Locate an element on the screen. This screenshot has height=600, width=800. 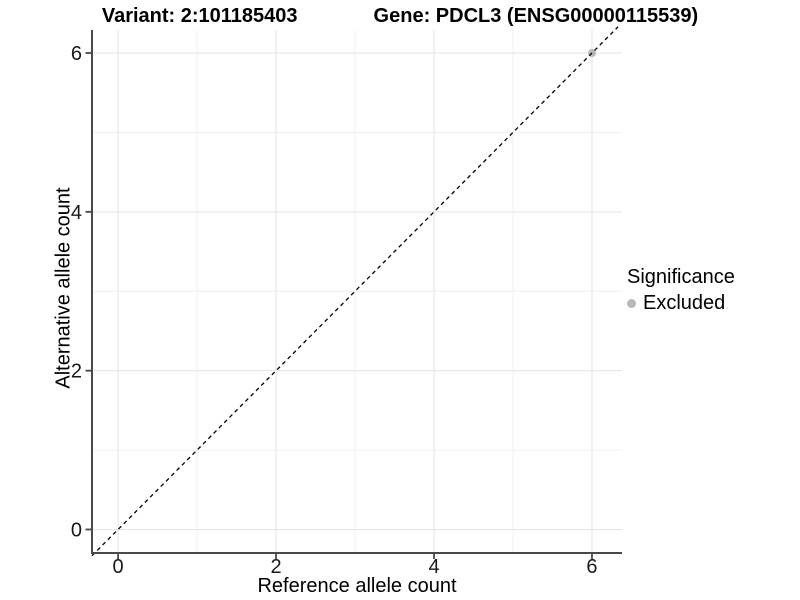
legend-title: Significance is located at coordinates (681, 277).